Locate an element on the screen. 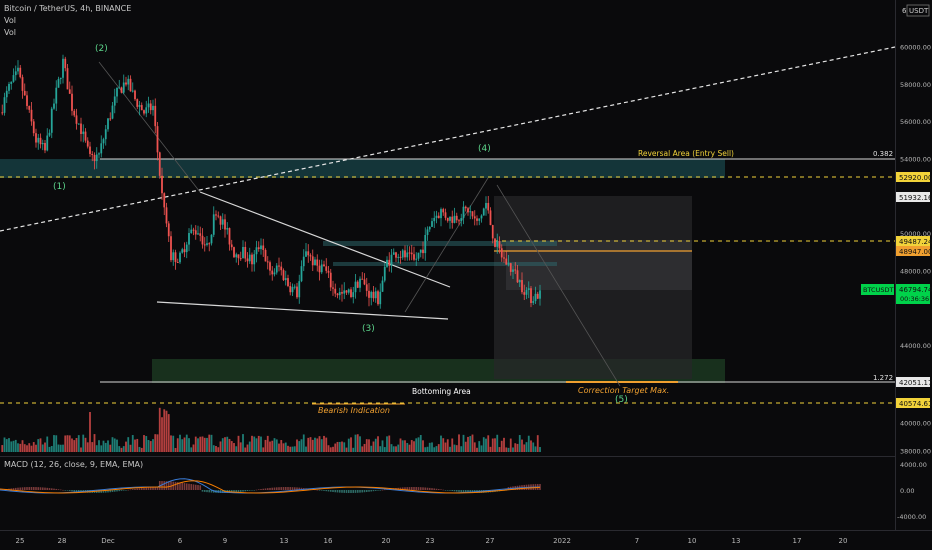 Image resolution: width=932 pixels, height=550 pixels. price-tag-52920-bg is located at coordinates (913, 177).